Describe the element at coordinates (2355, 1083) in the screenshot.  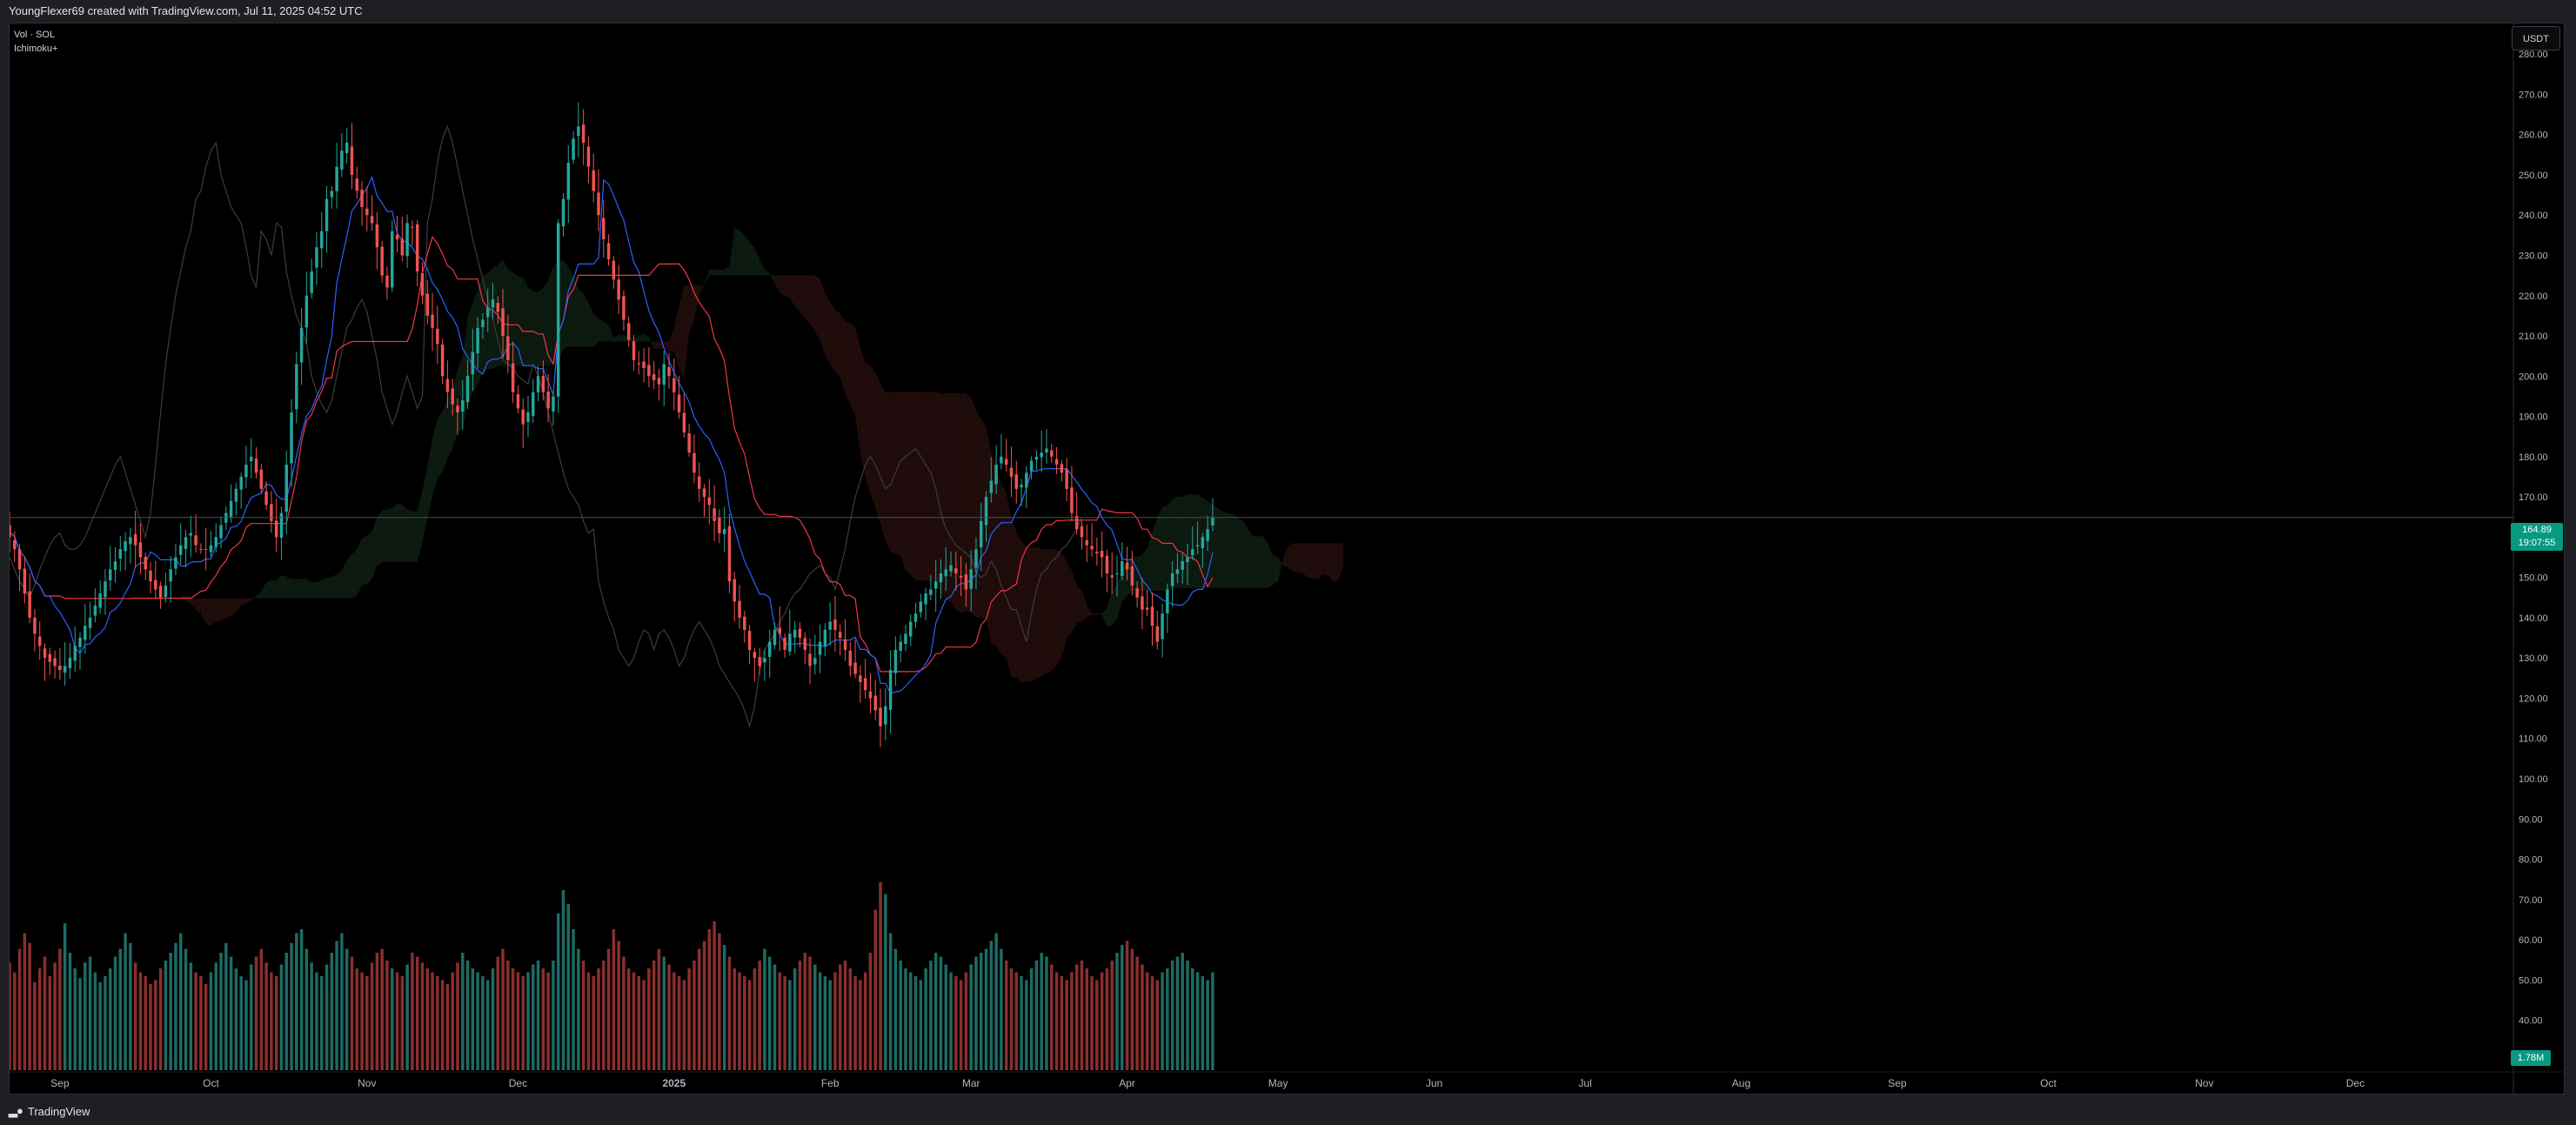
I see `x-tick-label: Dec` at that location.